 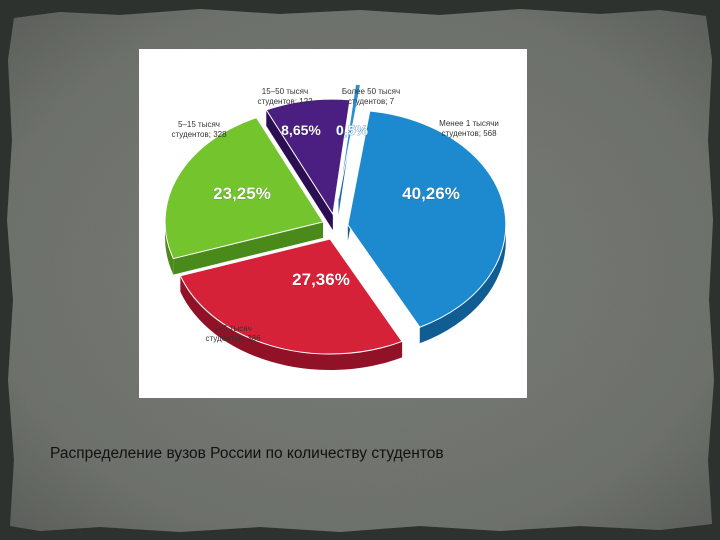 What do you see at coordinates (352, 130) in the screenshot?
I see `slice-percent-label: 0,5%` at bounding box center [352, 130].